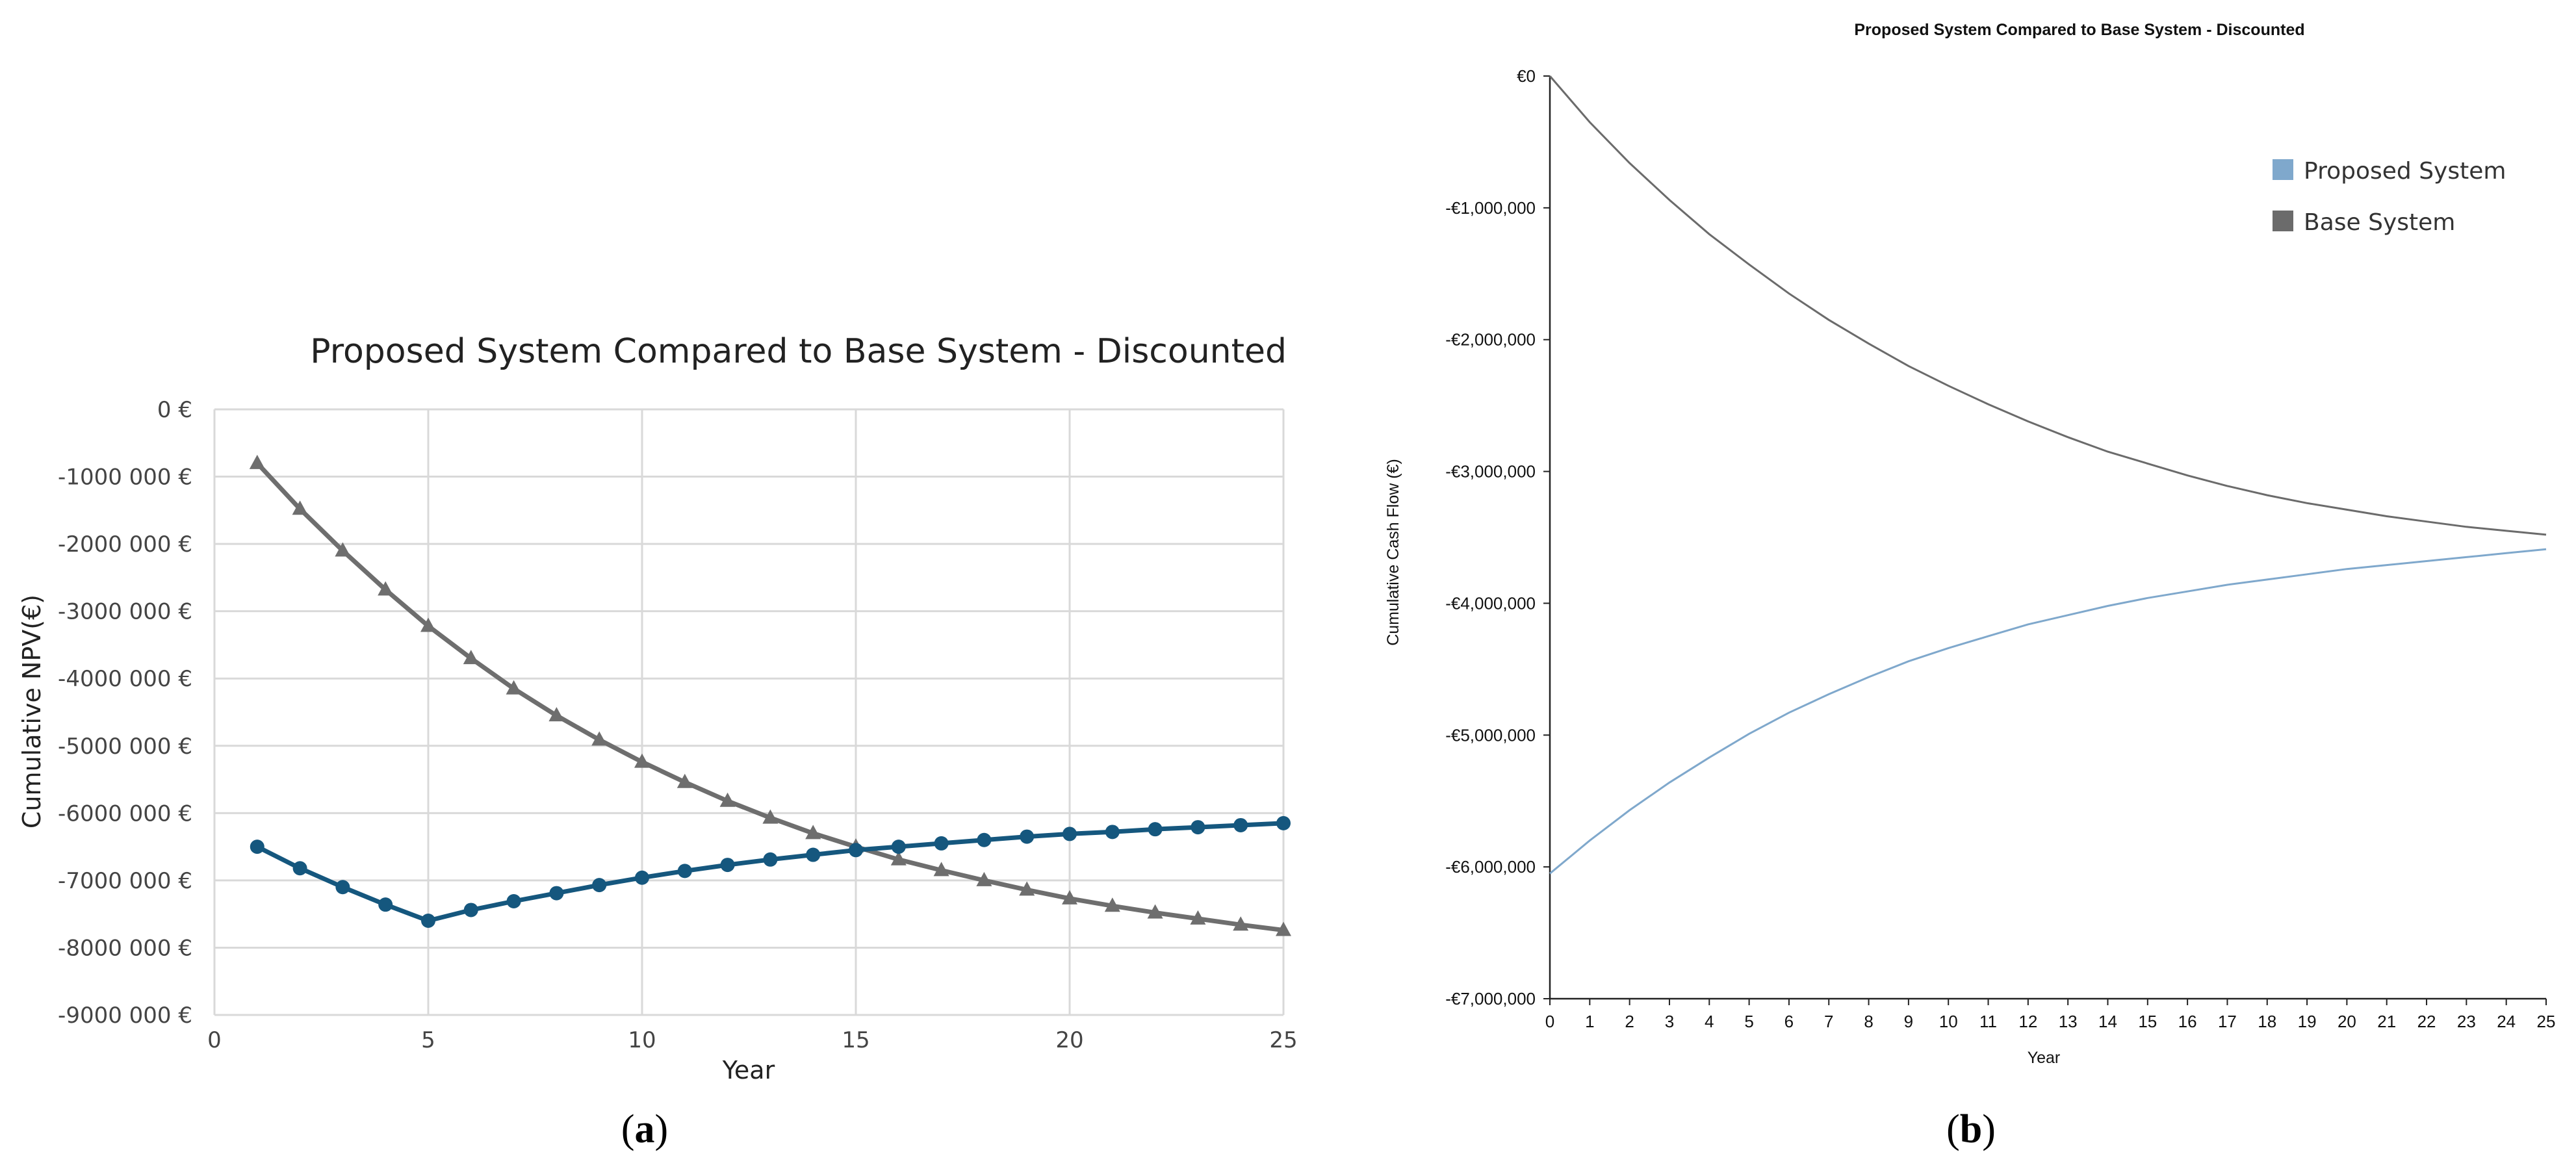 Image resolution: width=2576 pixels, height=1167 pixels. I want to click on chart-a-y-tick-label: -6000 000 €, so click(125, 814).